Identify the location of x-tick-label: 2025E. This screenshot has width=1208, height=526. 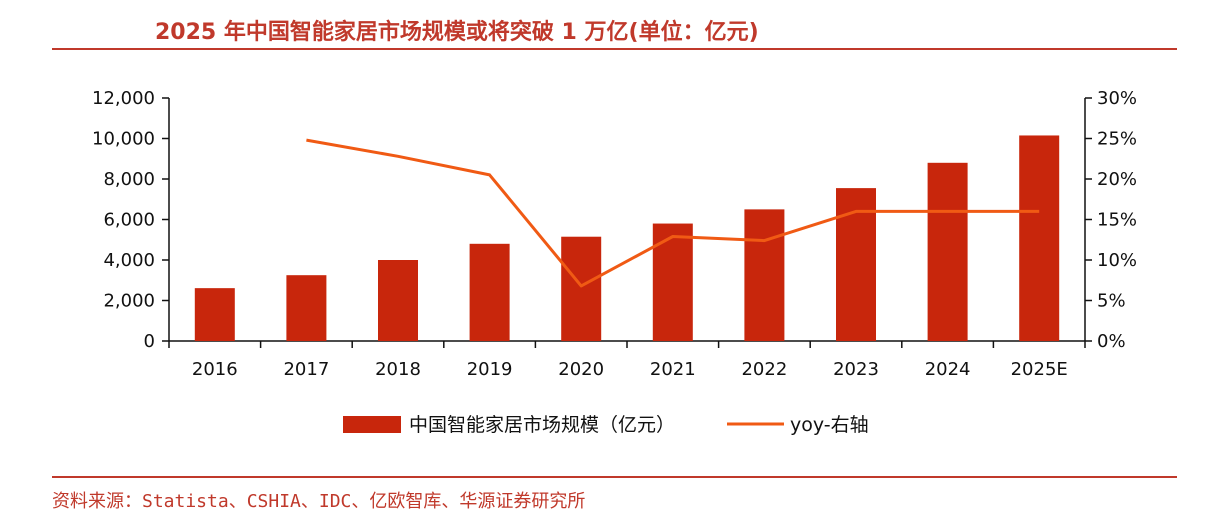
(1039, 369).